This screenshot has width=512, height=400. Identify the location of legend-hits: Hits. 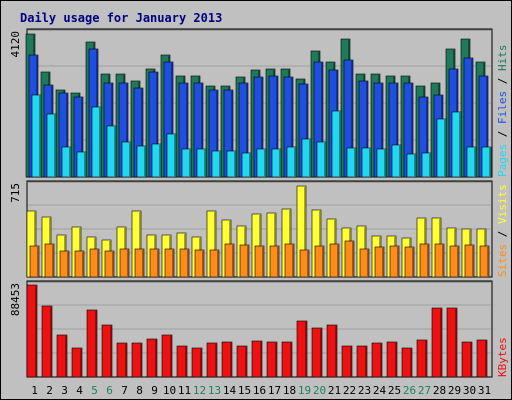
(502, 58).